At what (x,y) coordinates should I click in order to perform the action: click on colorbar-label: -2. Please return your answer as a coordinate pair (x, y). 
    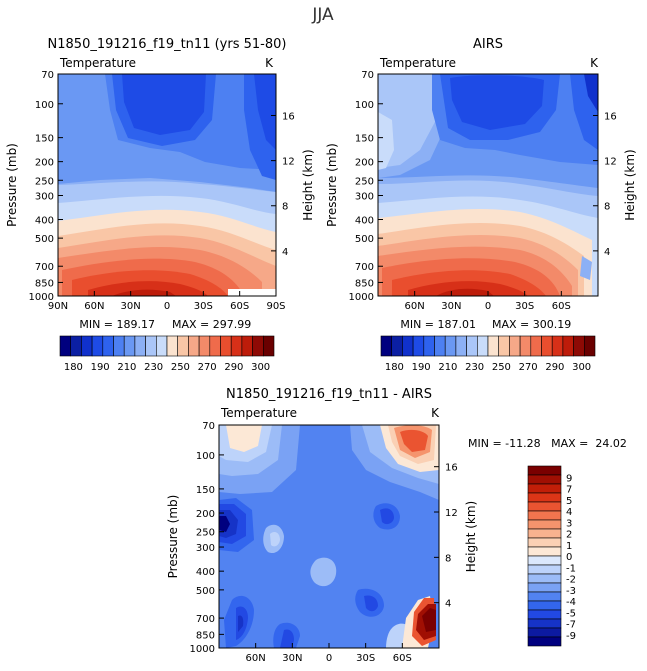
    Looking at the image, I should click on (571, 580).